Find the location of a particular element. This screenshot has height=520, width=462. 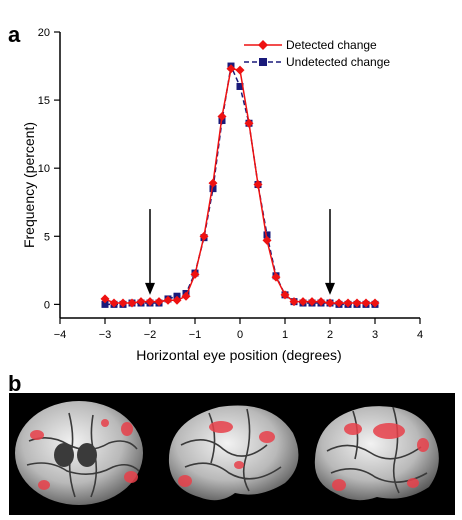

x-tick-label: −3 is located at coordinates (105, 335).